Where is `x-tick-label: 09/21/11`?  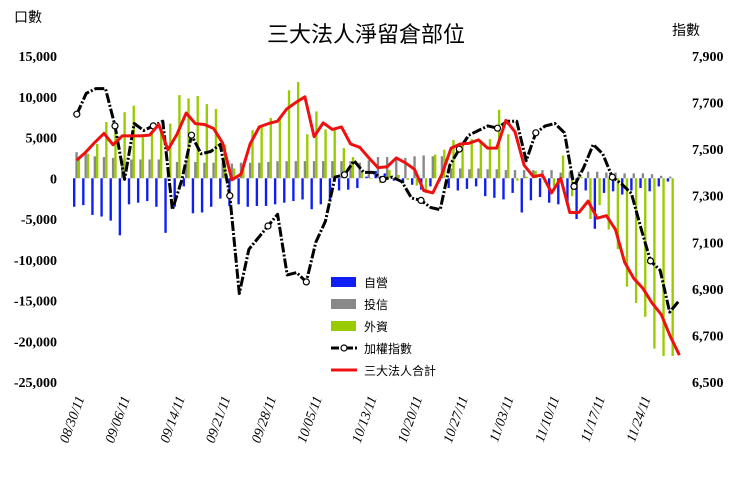
x-tick-label: 09/21/11 is located at coordinates (219, 419).